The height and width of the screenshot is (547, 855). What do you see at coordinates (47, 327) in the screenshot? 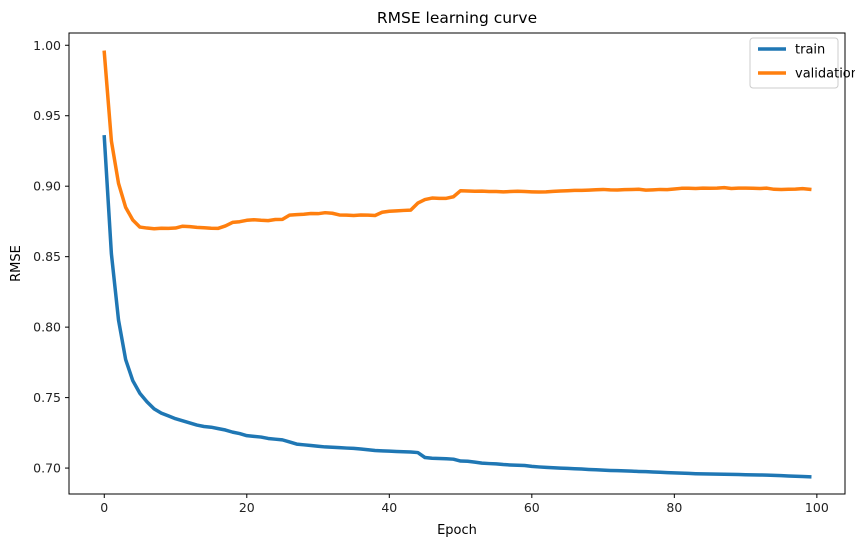
I see `y-tick-label: 0.80` at bounding box center [47, 327].